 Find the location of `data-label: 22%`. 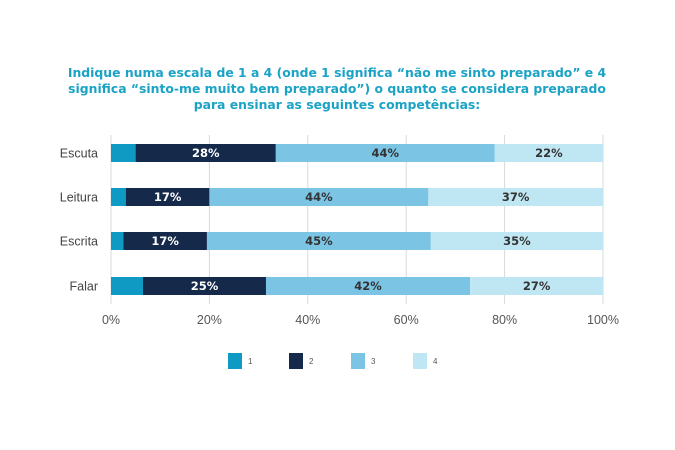

data-label: 22% is located at coordinates (549, 153).